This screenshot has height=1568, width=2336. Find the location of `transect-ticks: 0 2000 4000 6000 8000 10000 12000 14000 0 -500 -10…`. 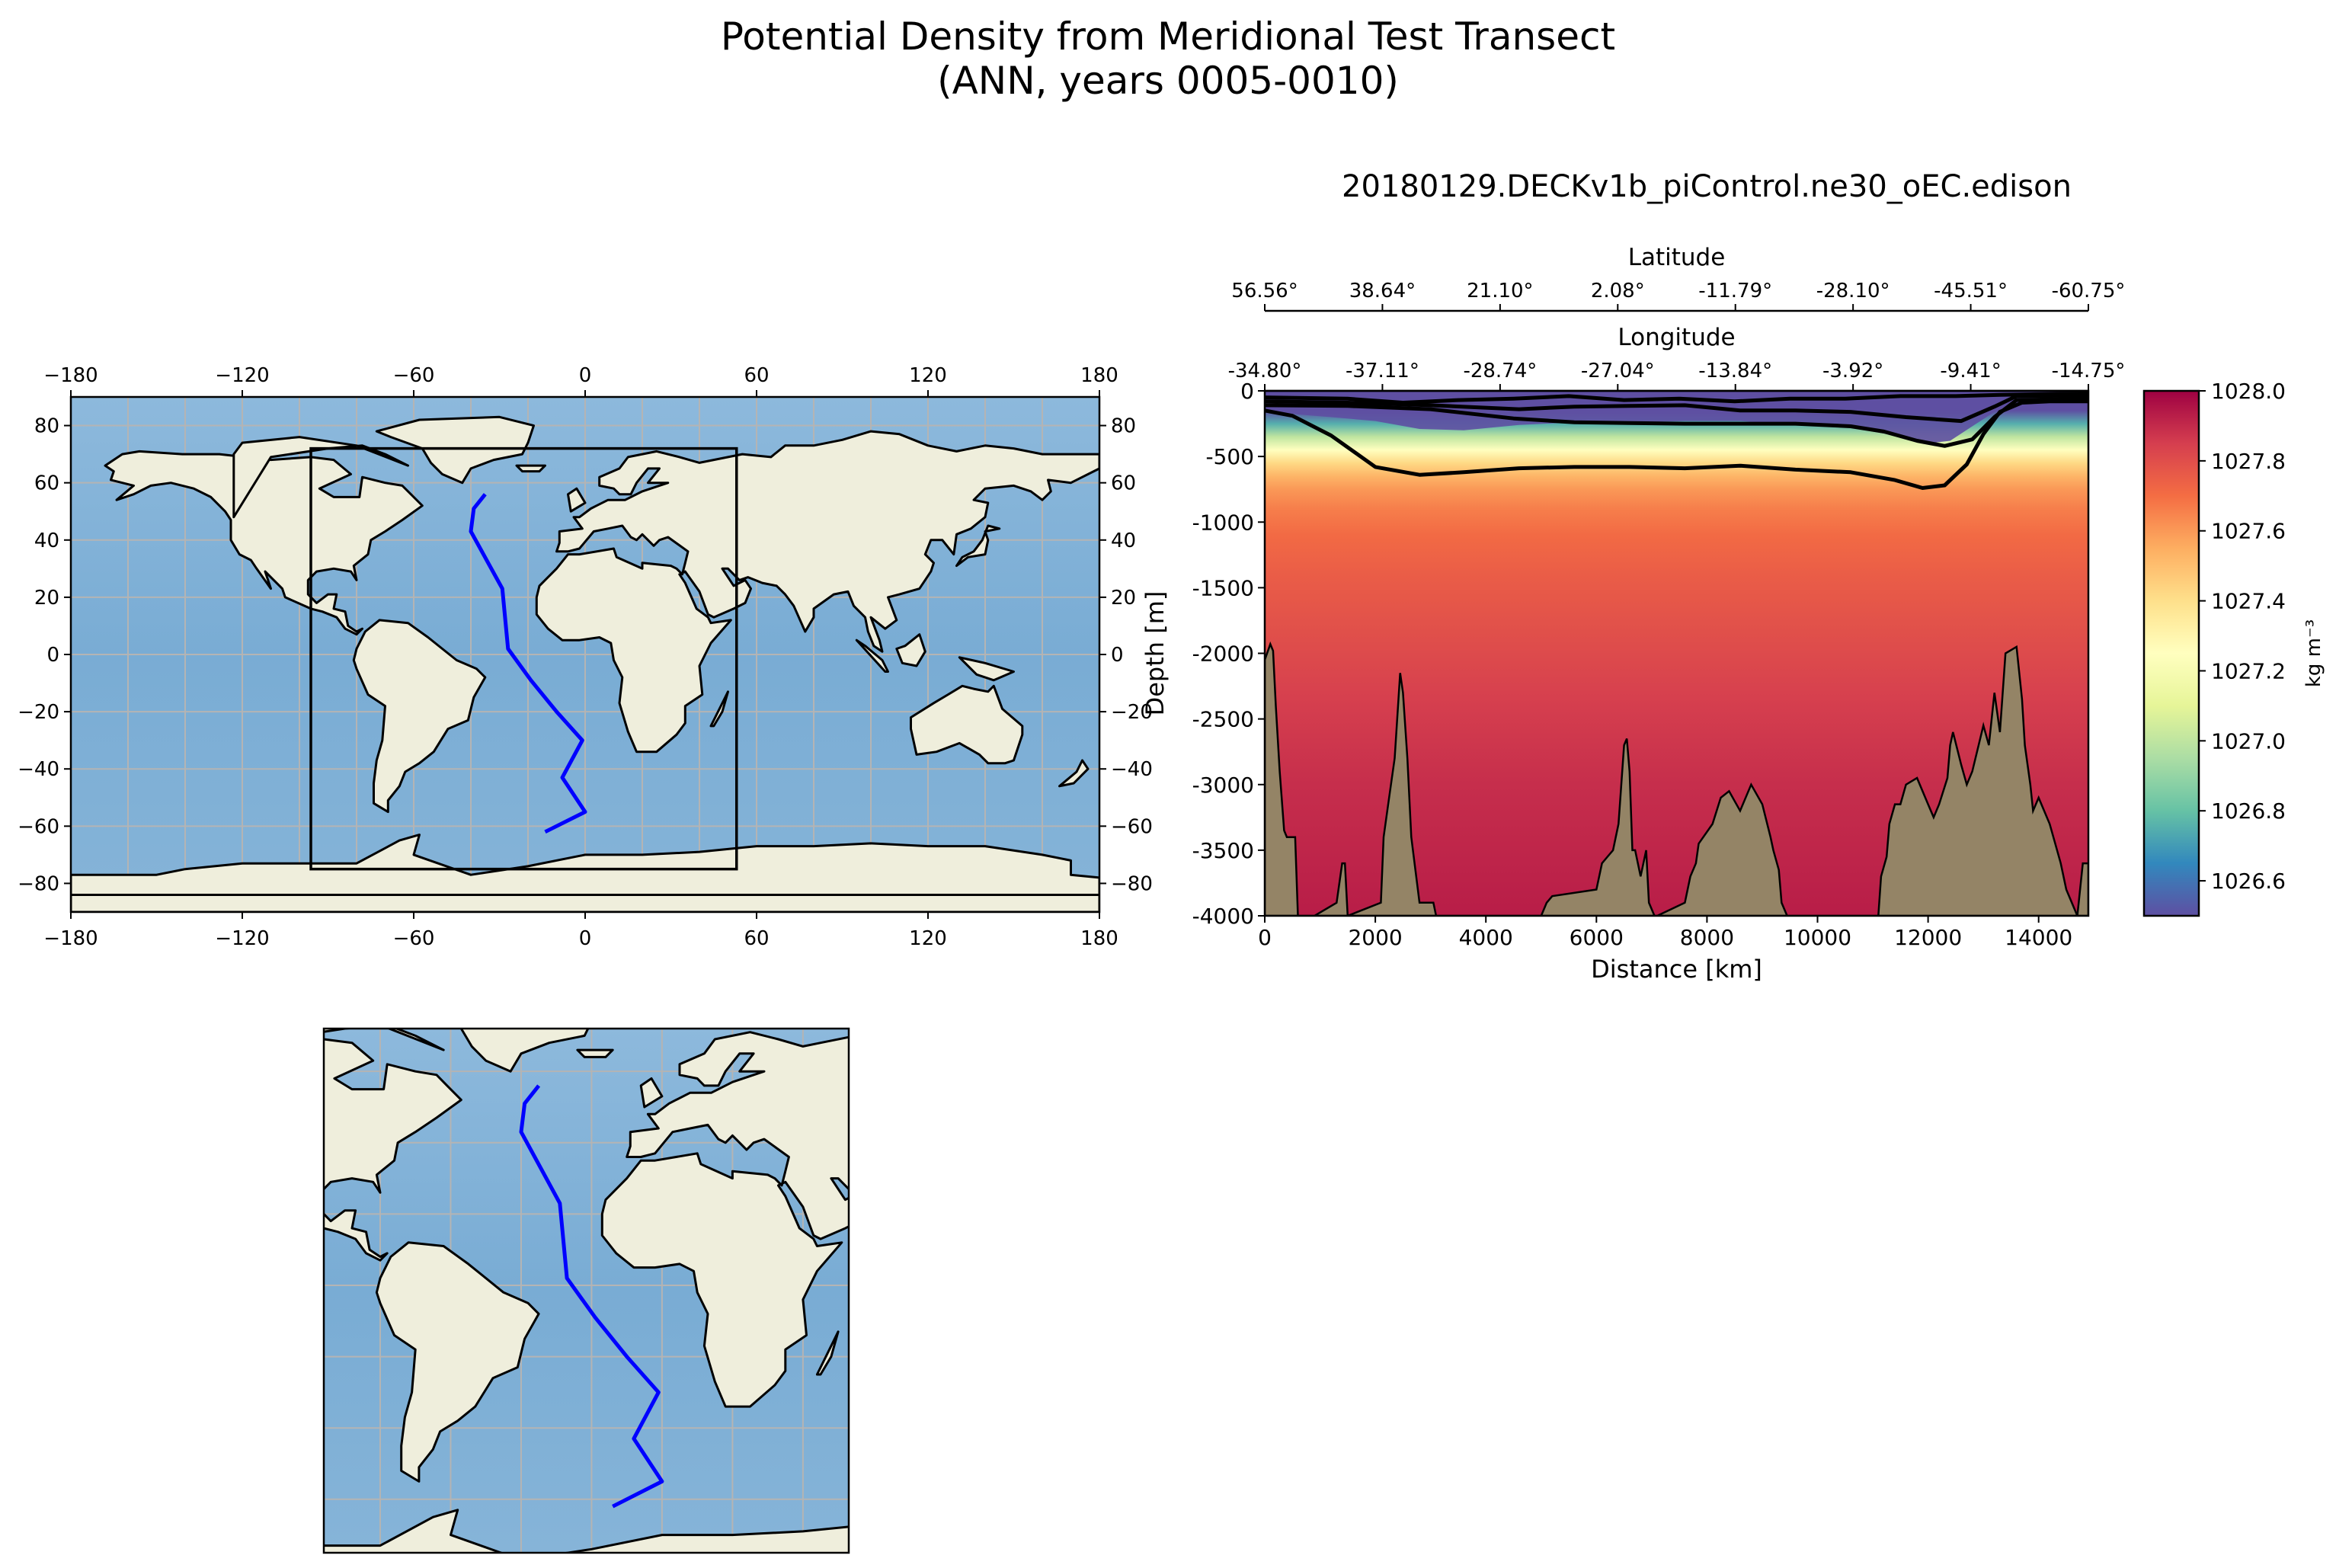

transect-ticks: 0 2000 4000 6000 8000 10000 12000 14000 0 -500 -10… is located at coordinates (1632, 664).